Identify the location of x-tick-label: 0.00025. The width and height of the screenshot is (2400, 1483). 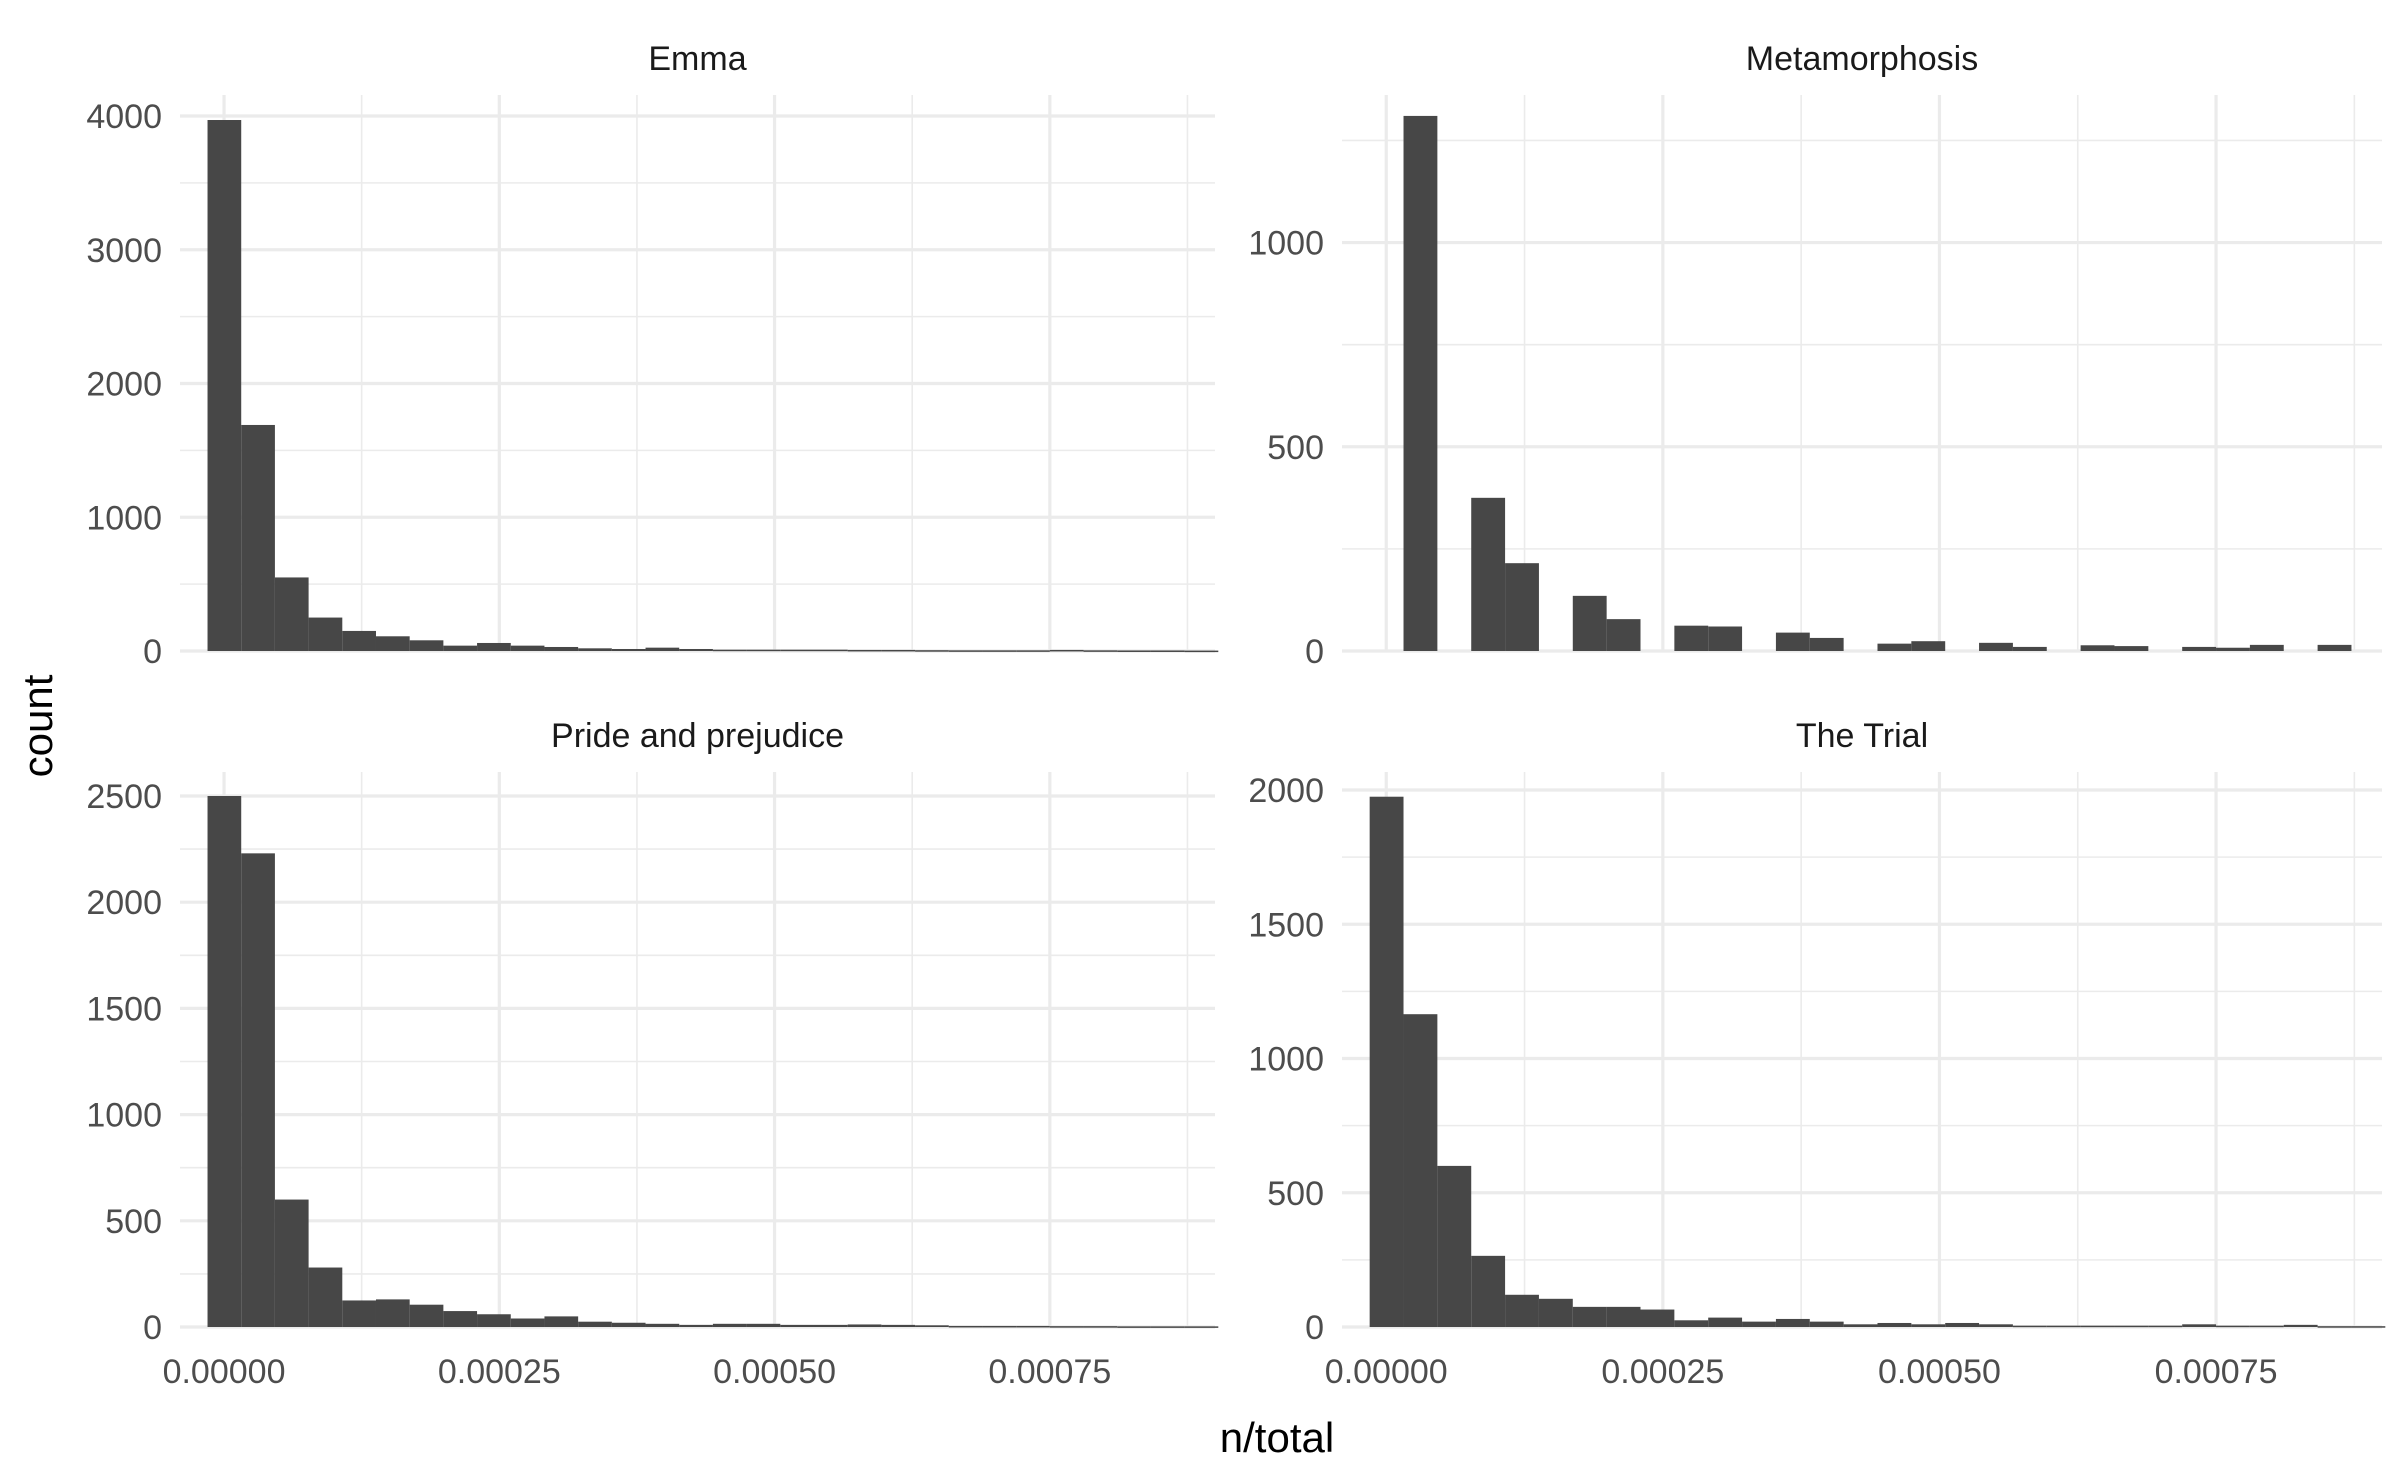
(499, 1372).